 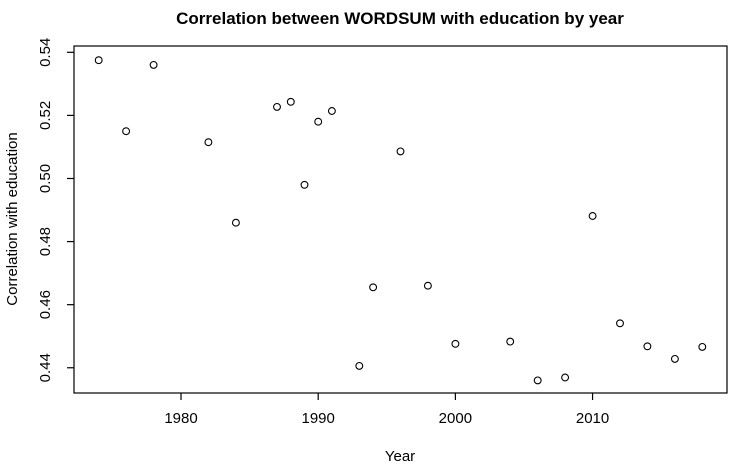 I want to click on y-axis-tick-label: 0.50, so click(x=45, y=178).